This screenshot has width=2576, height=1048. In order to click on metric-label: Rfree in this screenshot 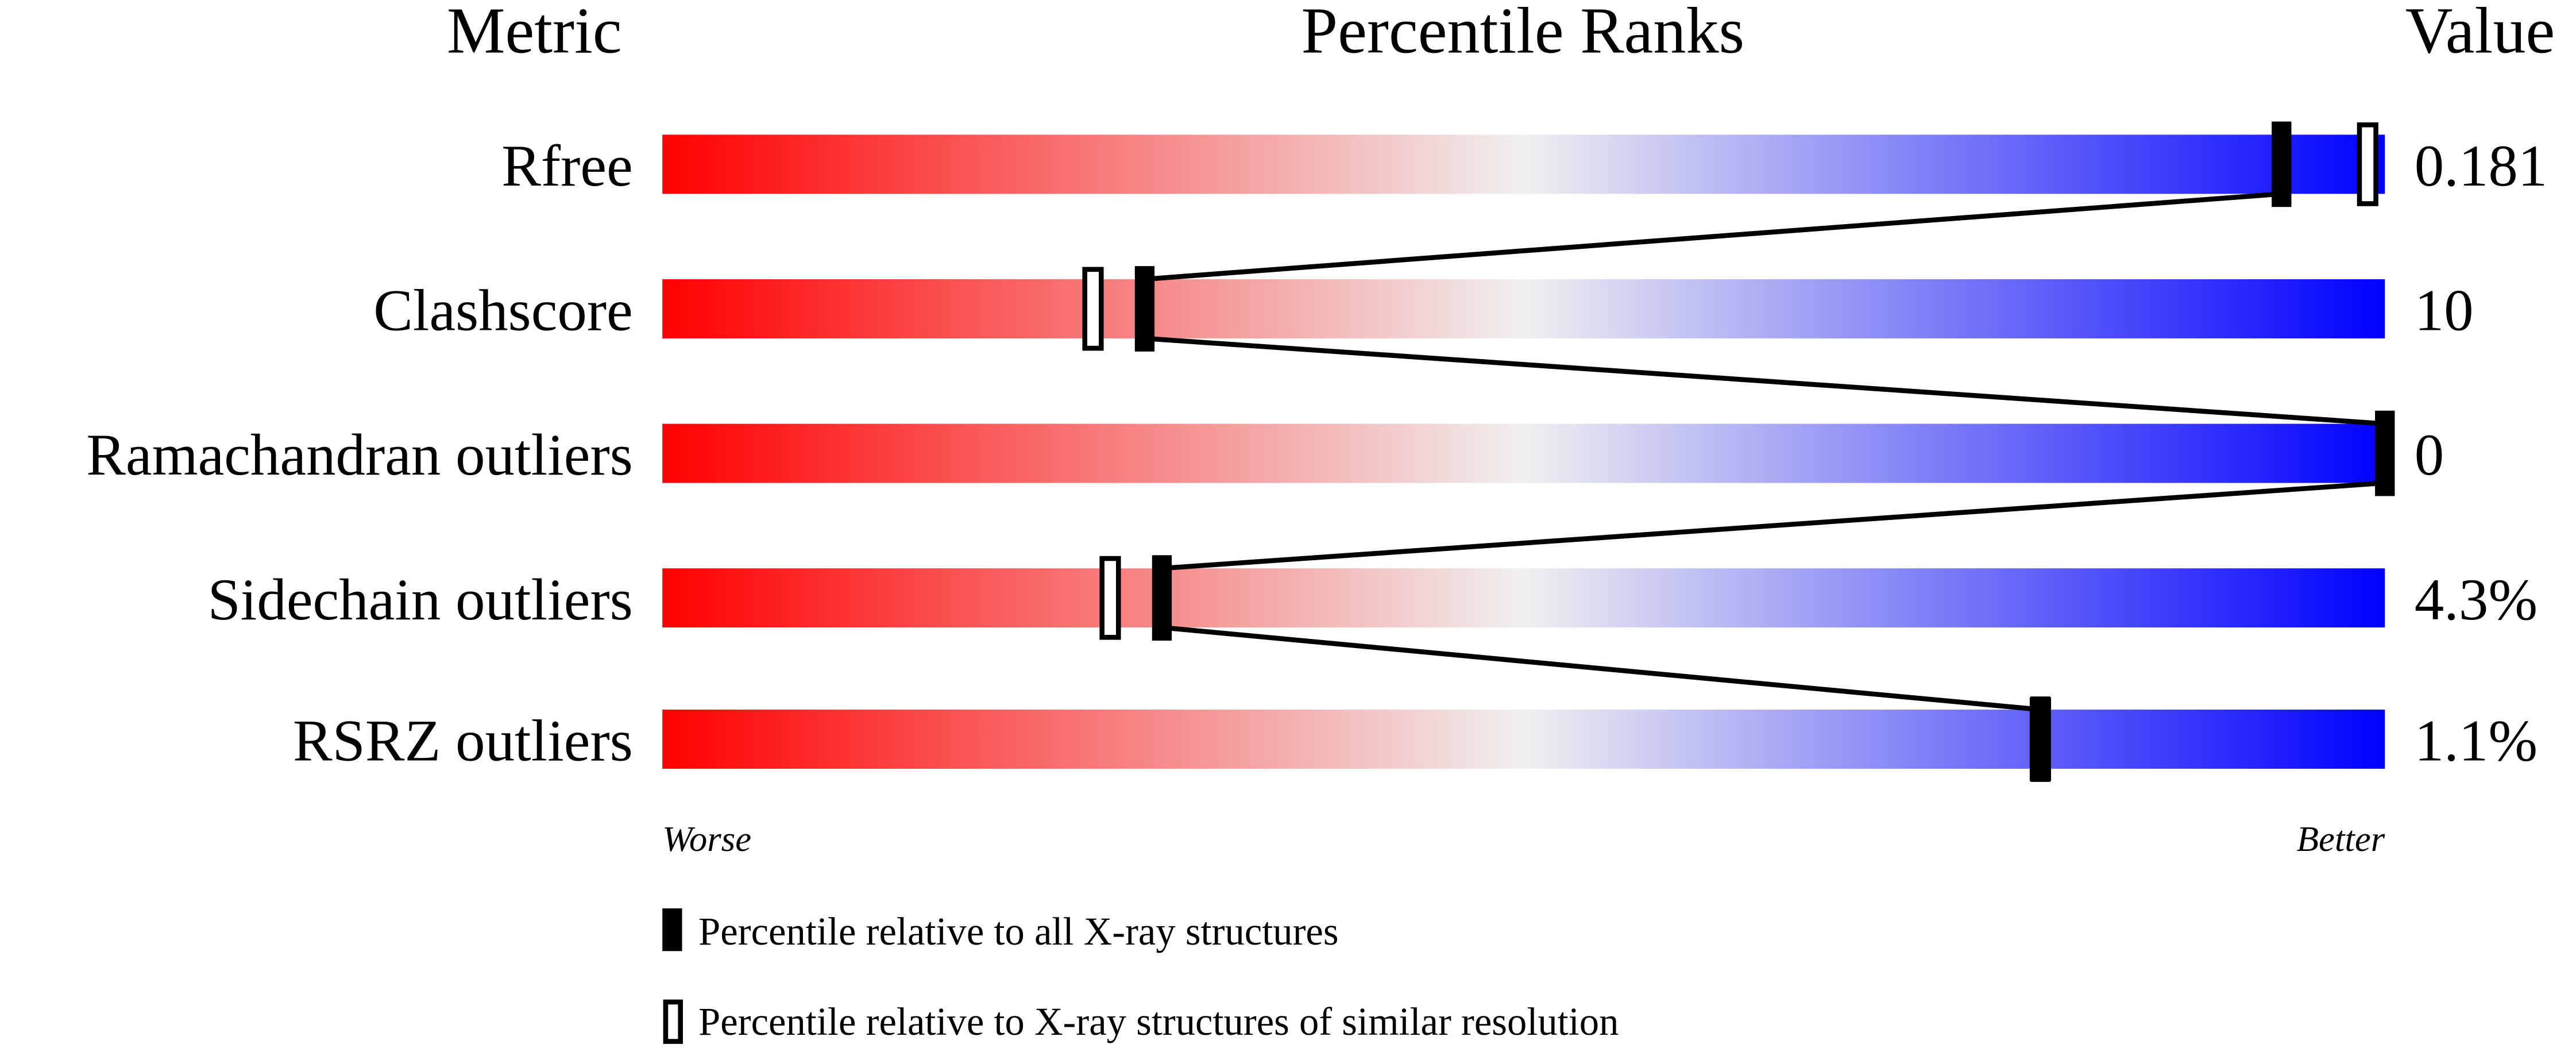, I will do `click(567, 166)`.